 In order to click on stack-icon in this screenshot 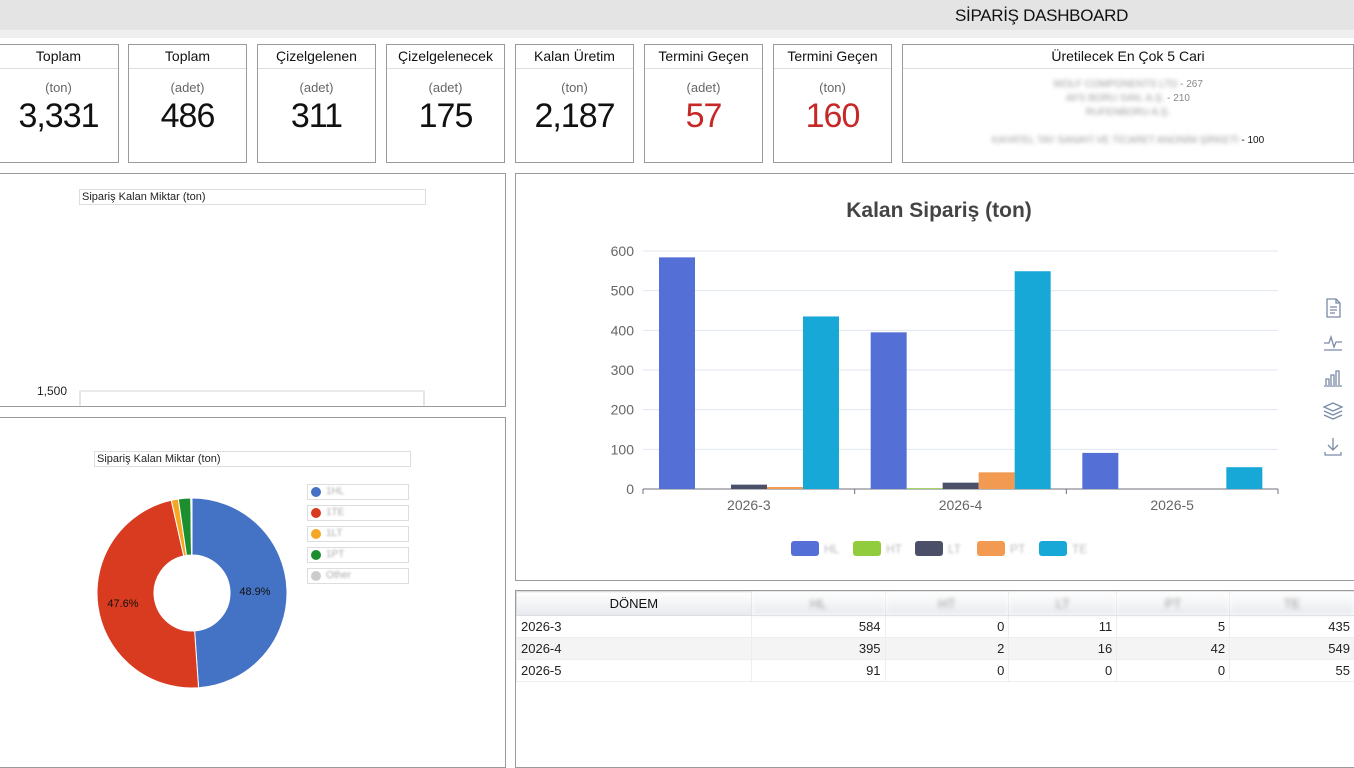, I will do `click(1333, 411)`.